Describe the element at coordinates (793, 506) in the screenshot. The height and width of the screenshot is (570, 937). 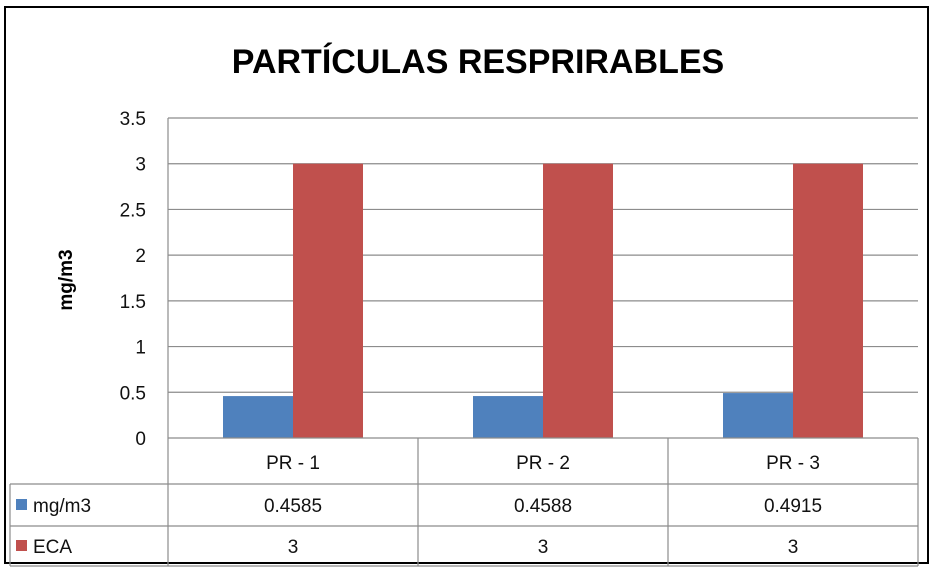
I see `data-label: 0.4915` at that location.